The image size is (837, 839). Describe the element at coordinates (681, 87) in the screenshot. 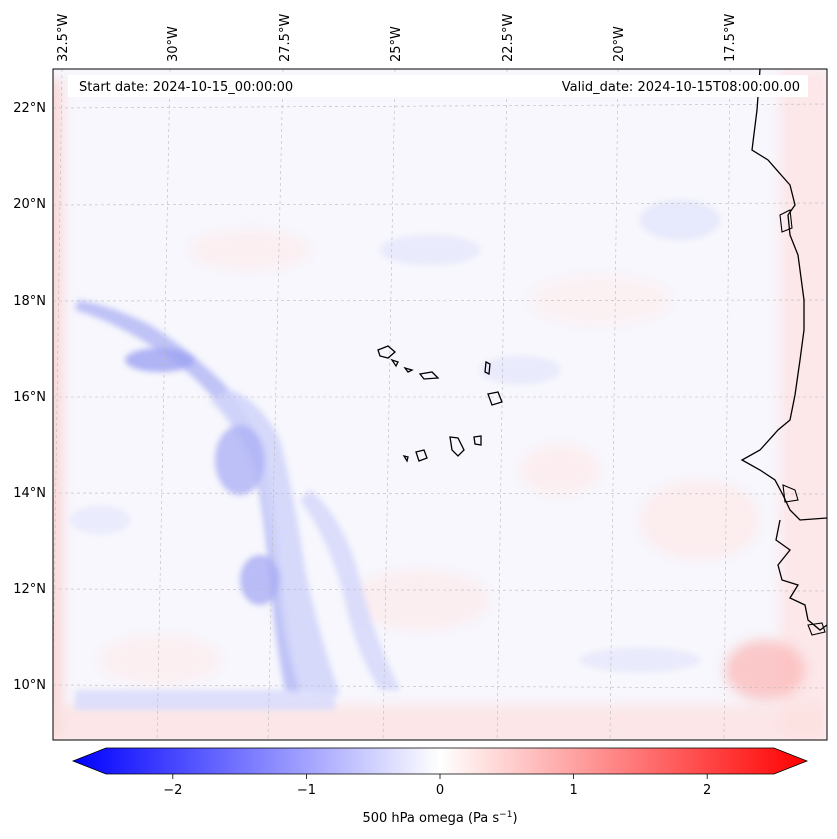

I see `valid-date-label: Valid_date: 2024-10-15T08:00:00.00` at that location.